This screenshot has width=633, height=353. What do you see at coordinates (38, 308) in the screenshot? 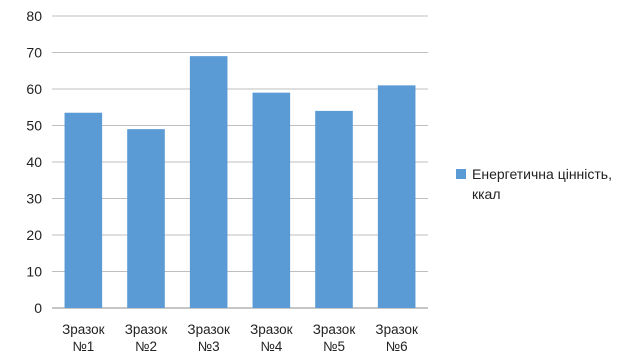
I see `y-tick-label: 0` at bounding box center [38, 308].